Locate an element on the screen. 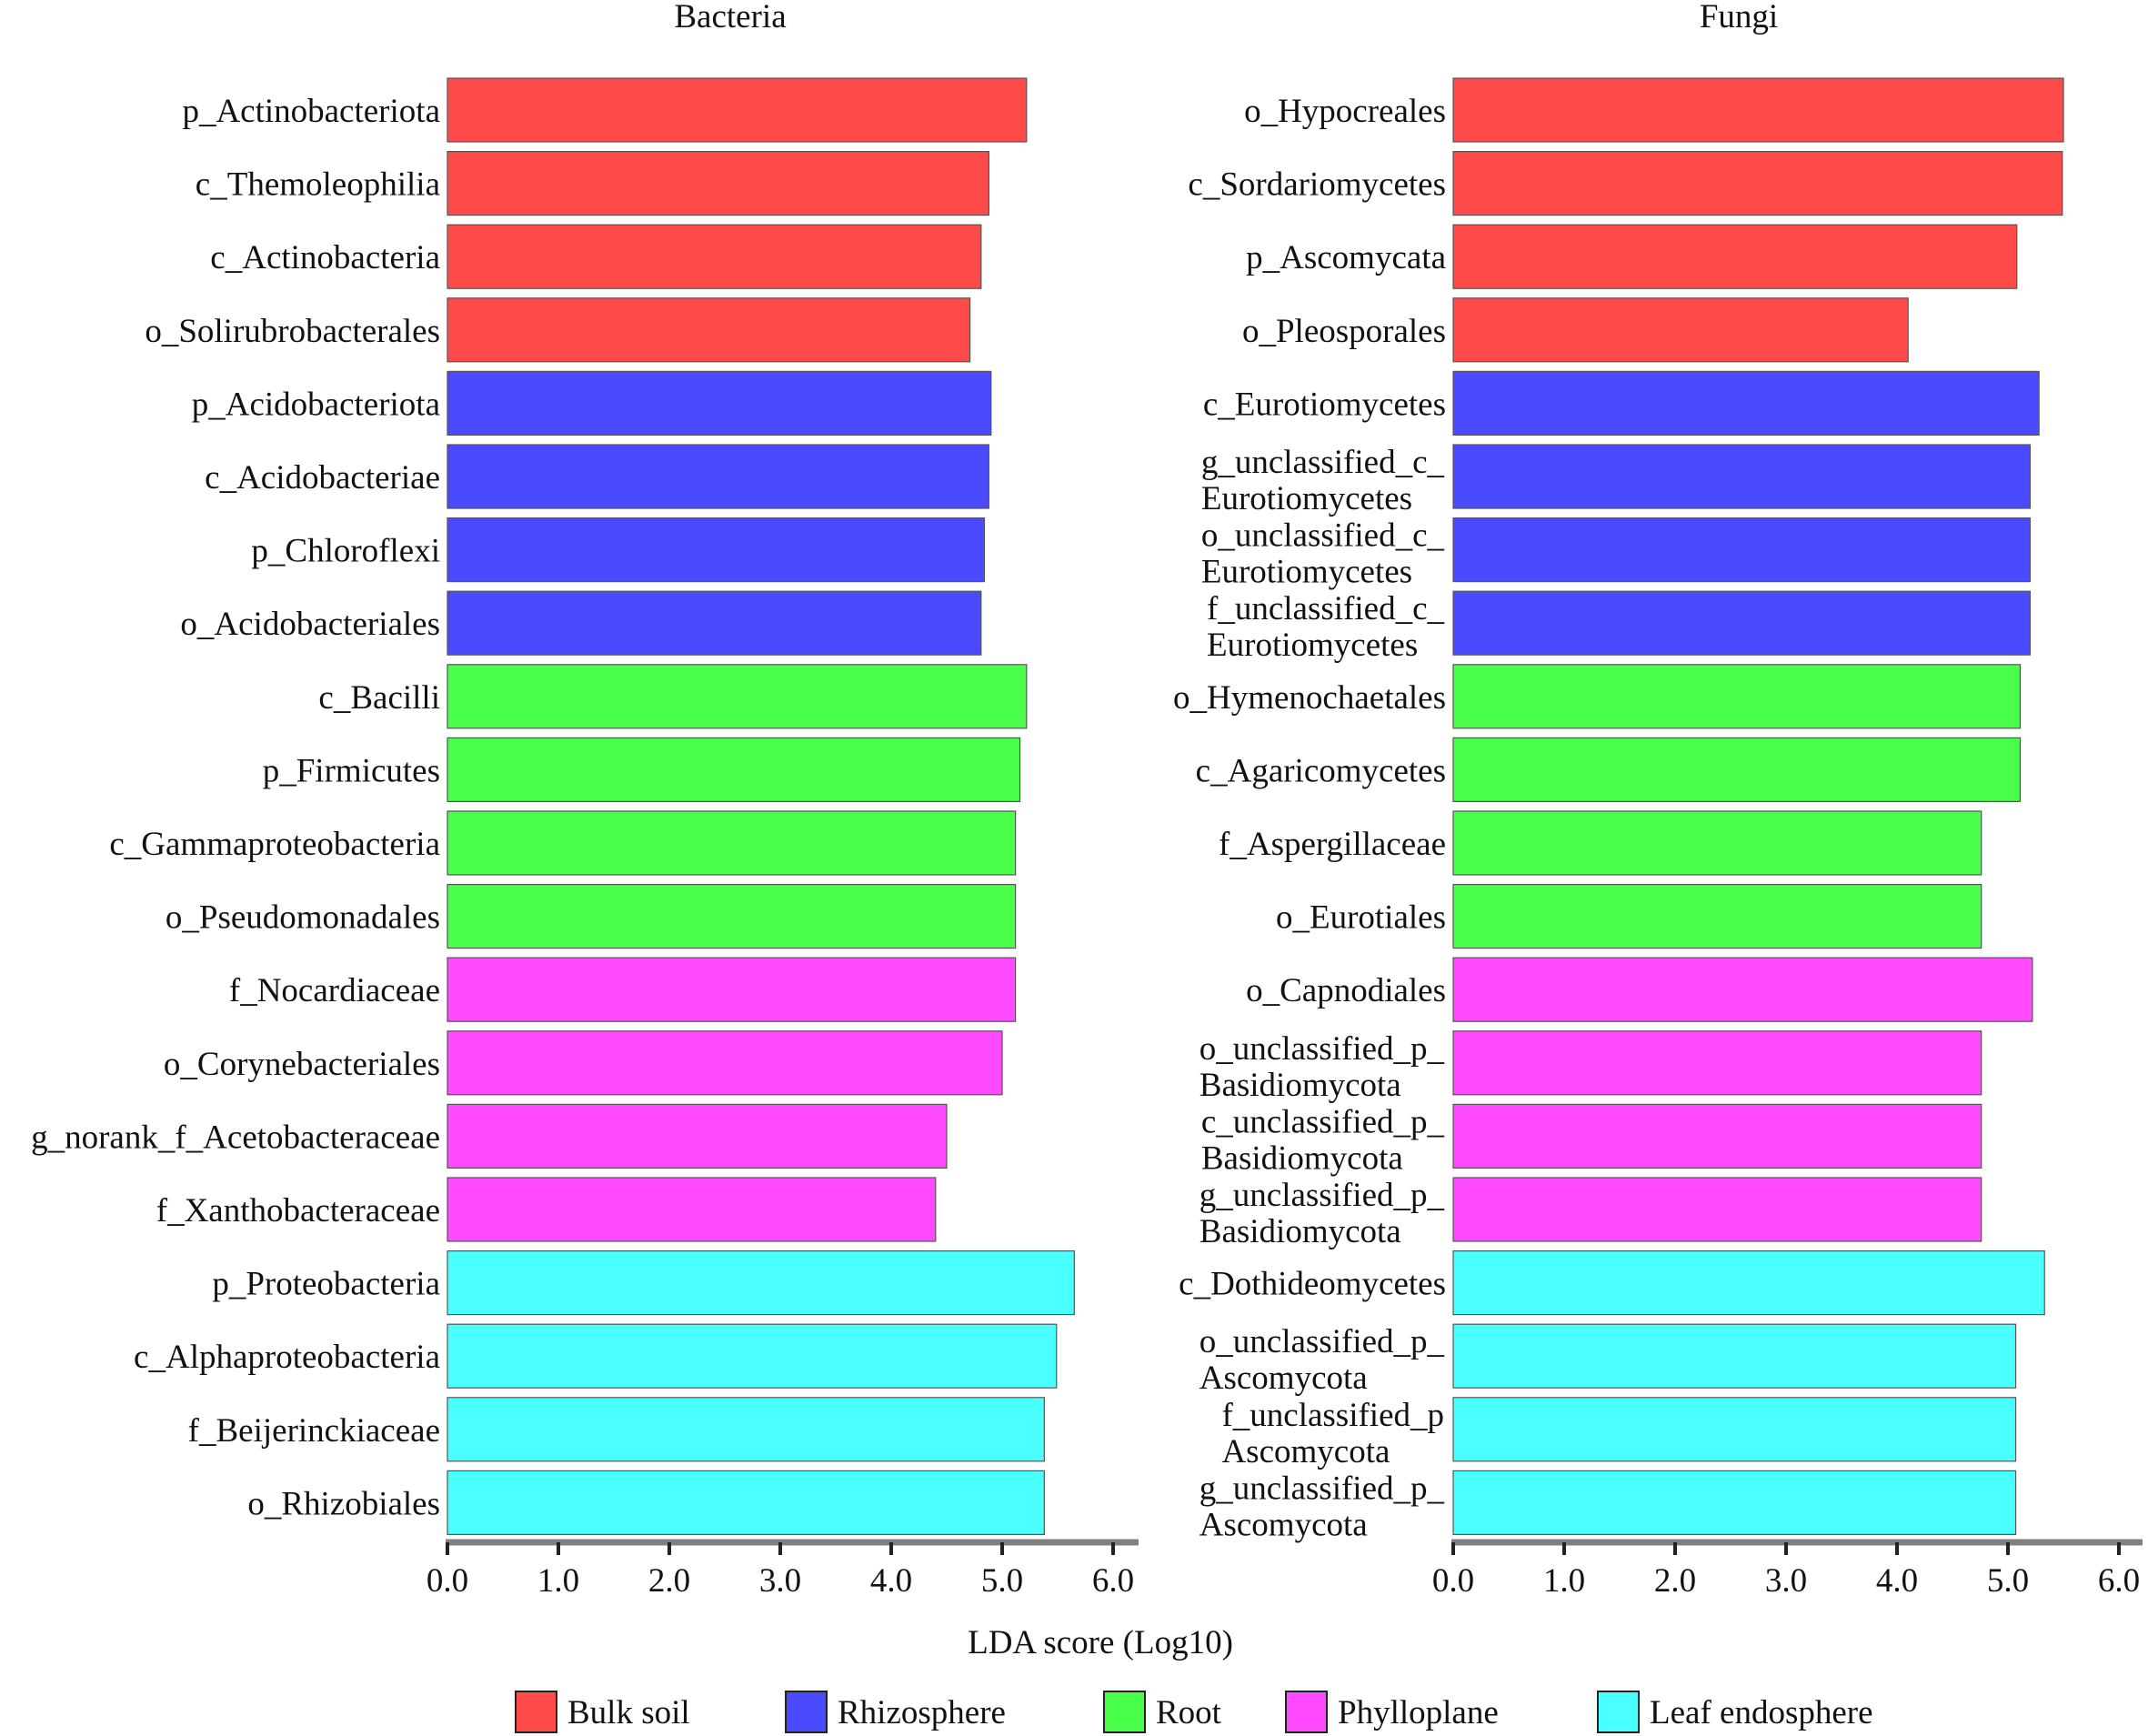 The height and width of the screenshot is (1736, 2148). category-label: o_Hypocreales is located at coordinates (1345, 111).